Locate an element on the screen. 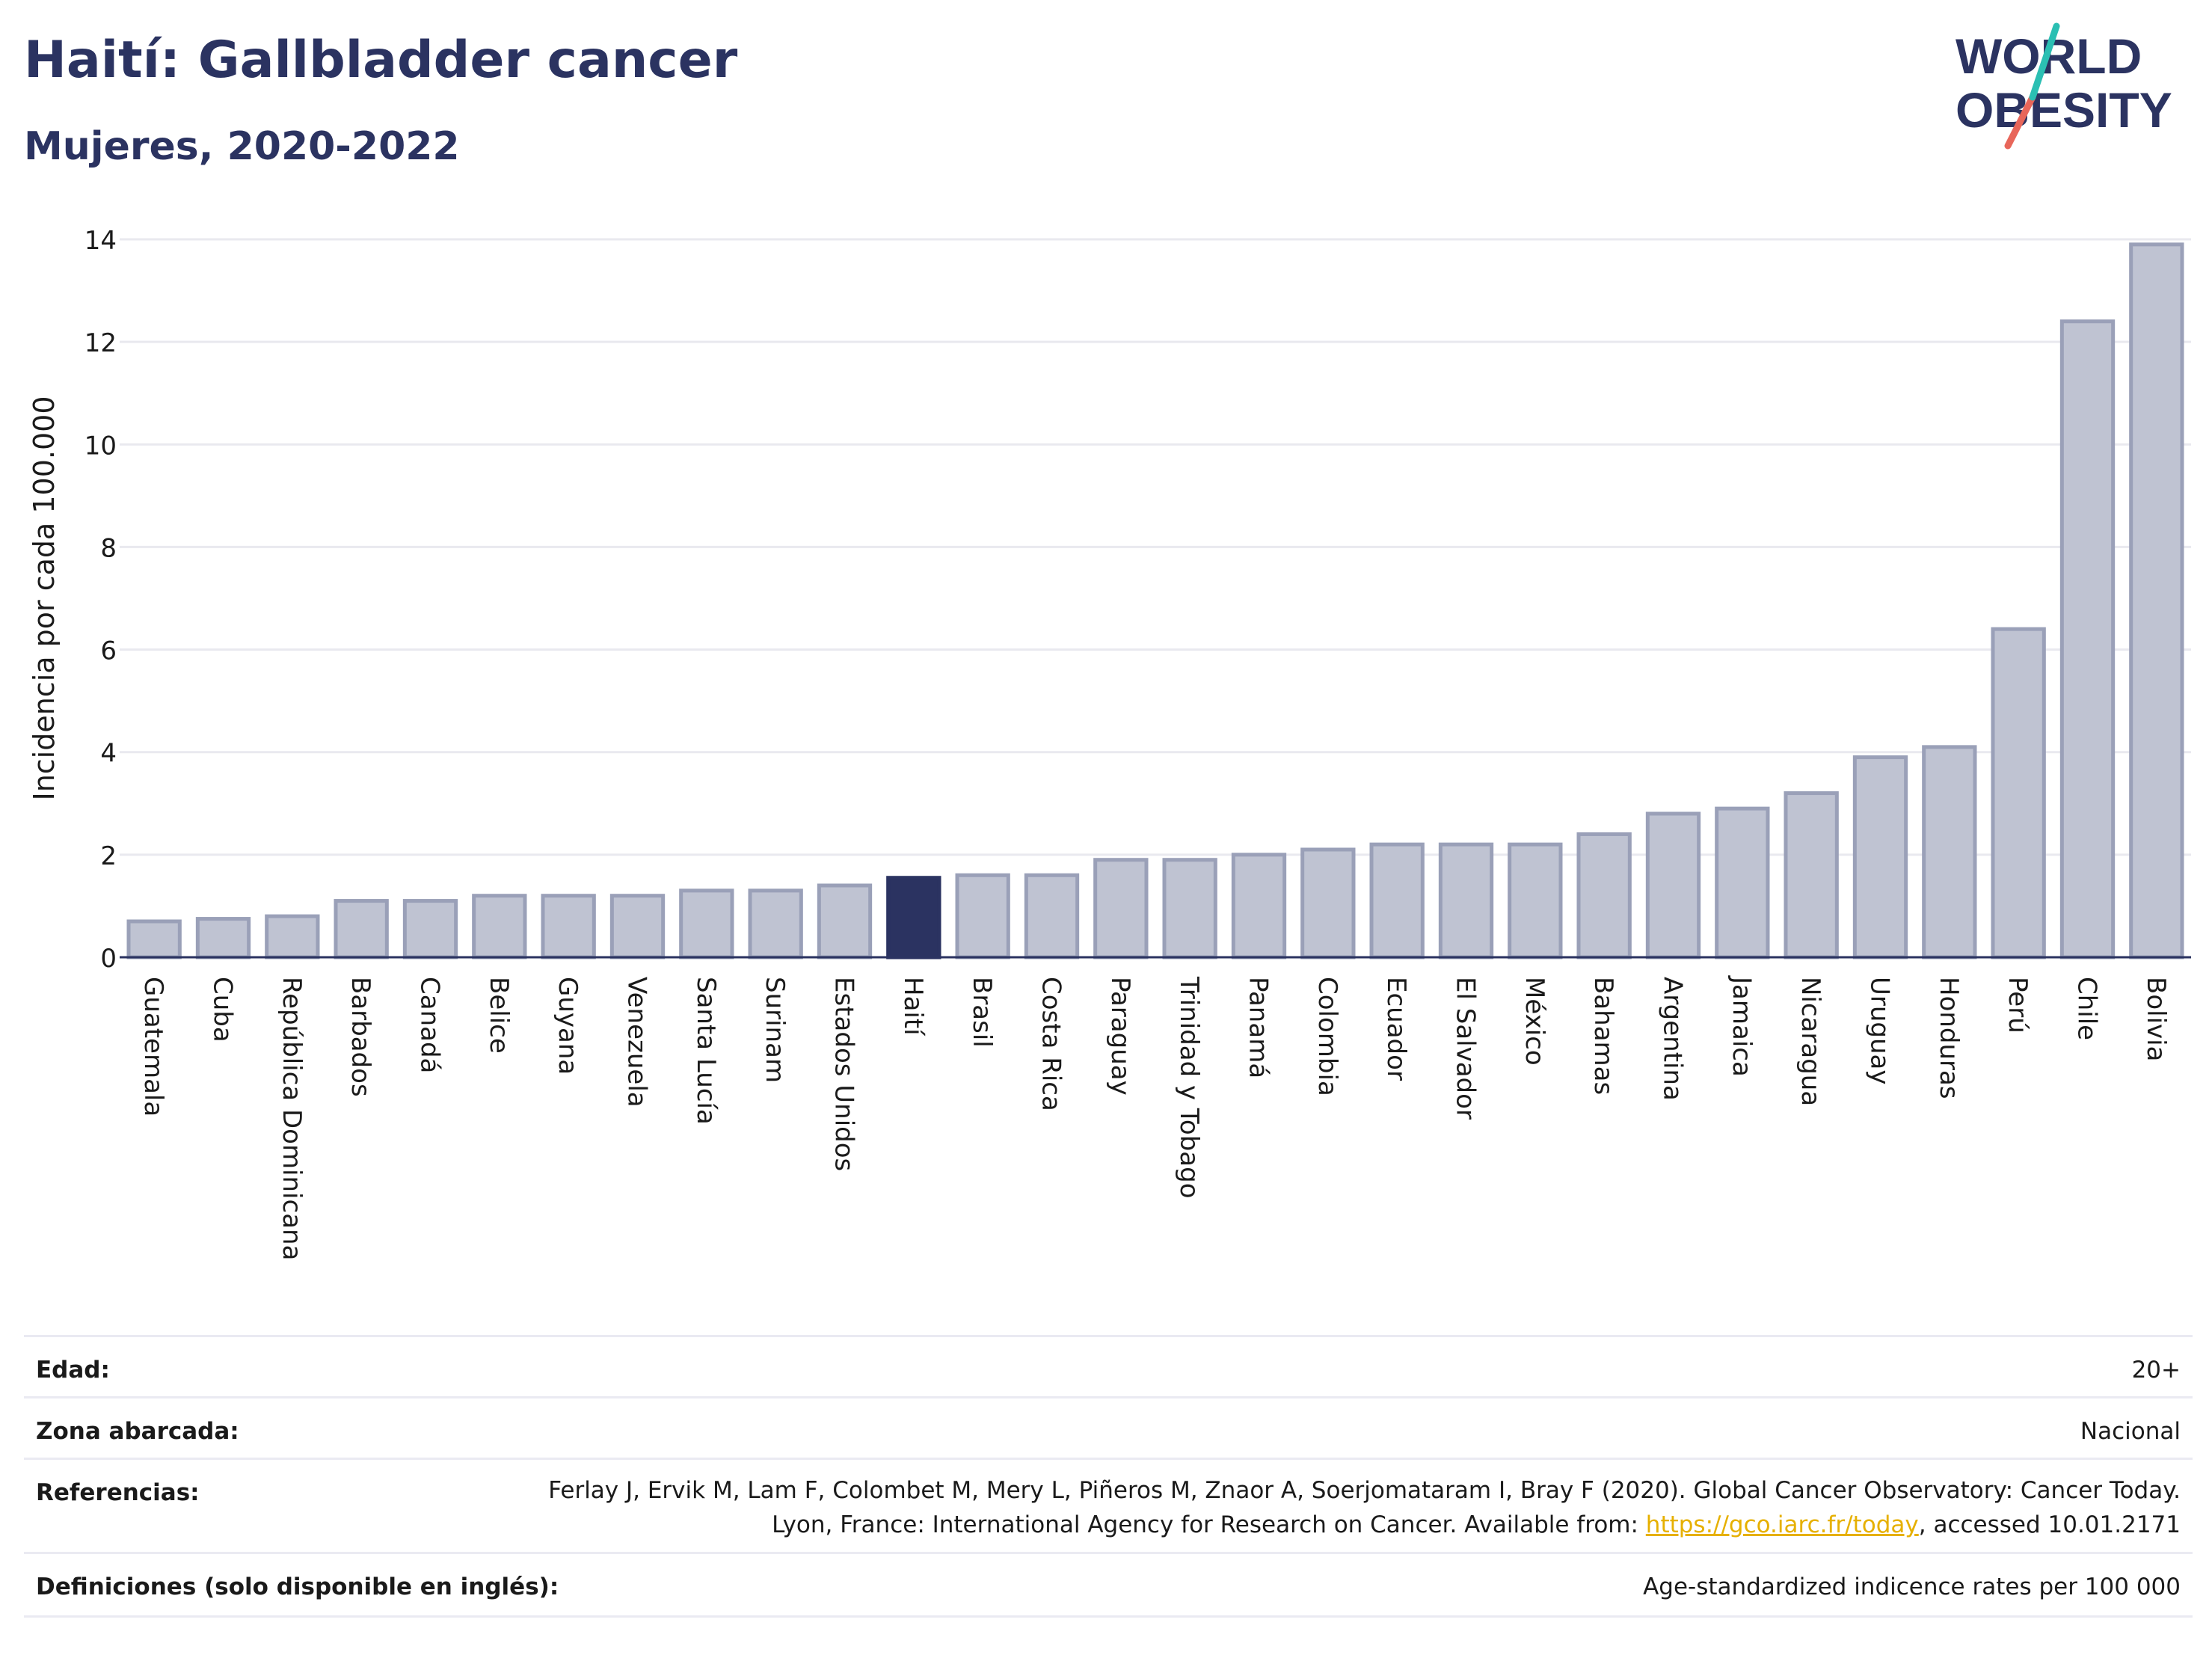 The width and height of the screenshot is (2212, 1655). x-tick-label: Honduras is located at coordinates (1949, 1038).